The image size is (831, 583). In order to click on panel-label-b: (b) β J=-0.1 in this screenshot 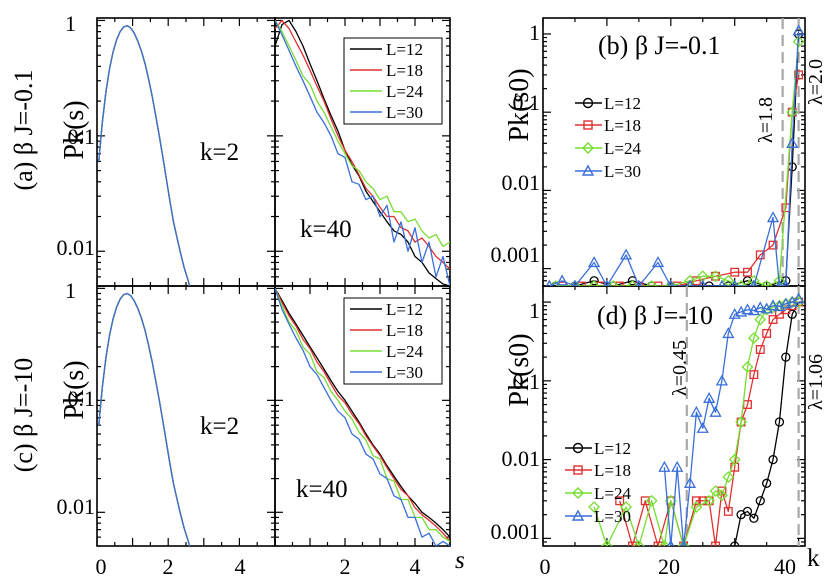, I will do `click(659, 45)`.